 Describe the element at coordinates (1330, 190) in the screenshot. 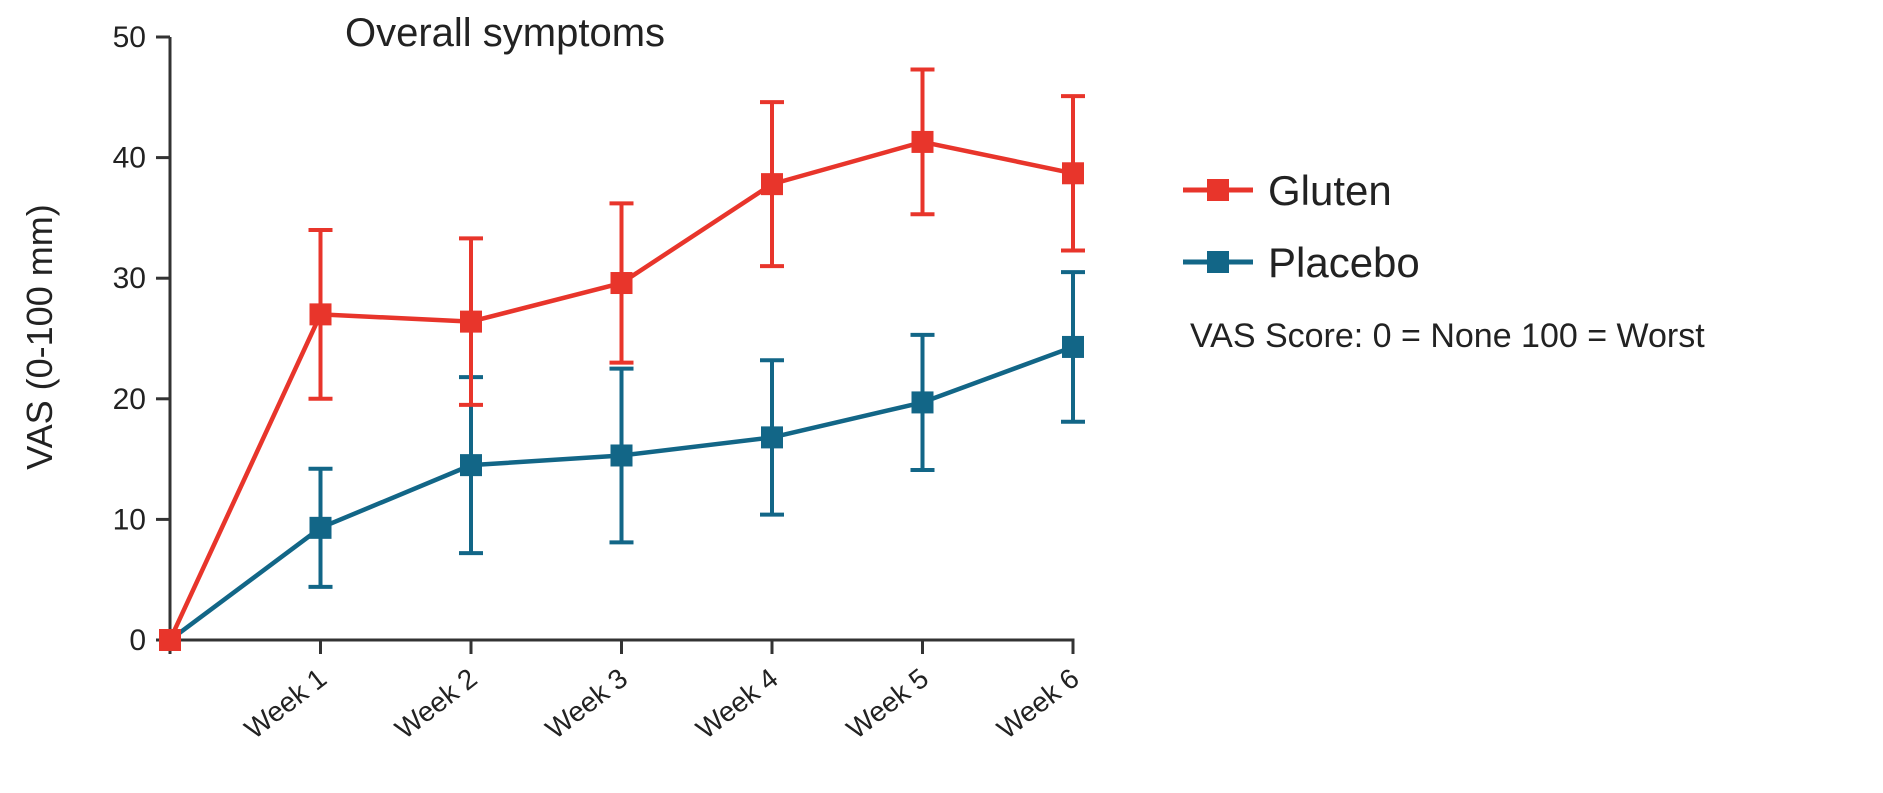

I see `legend-label: Gluten` at that location.